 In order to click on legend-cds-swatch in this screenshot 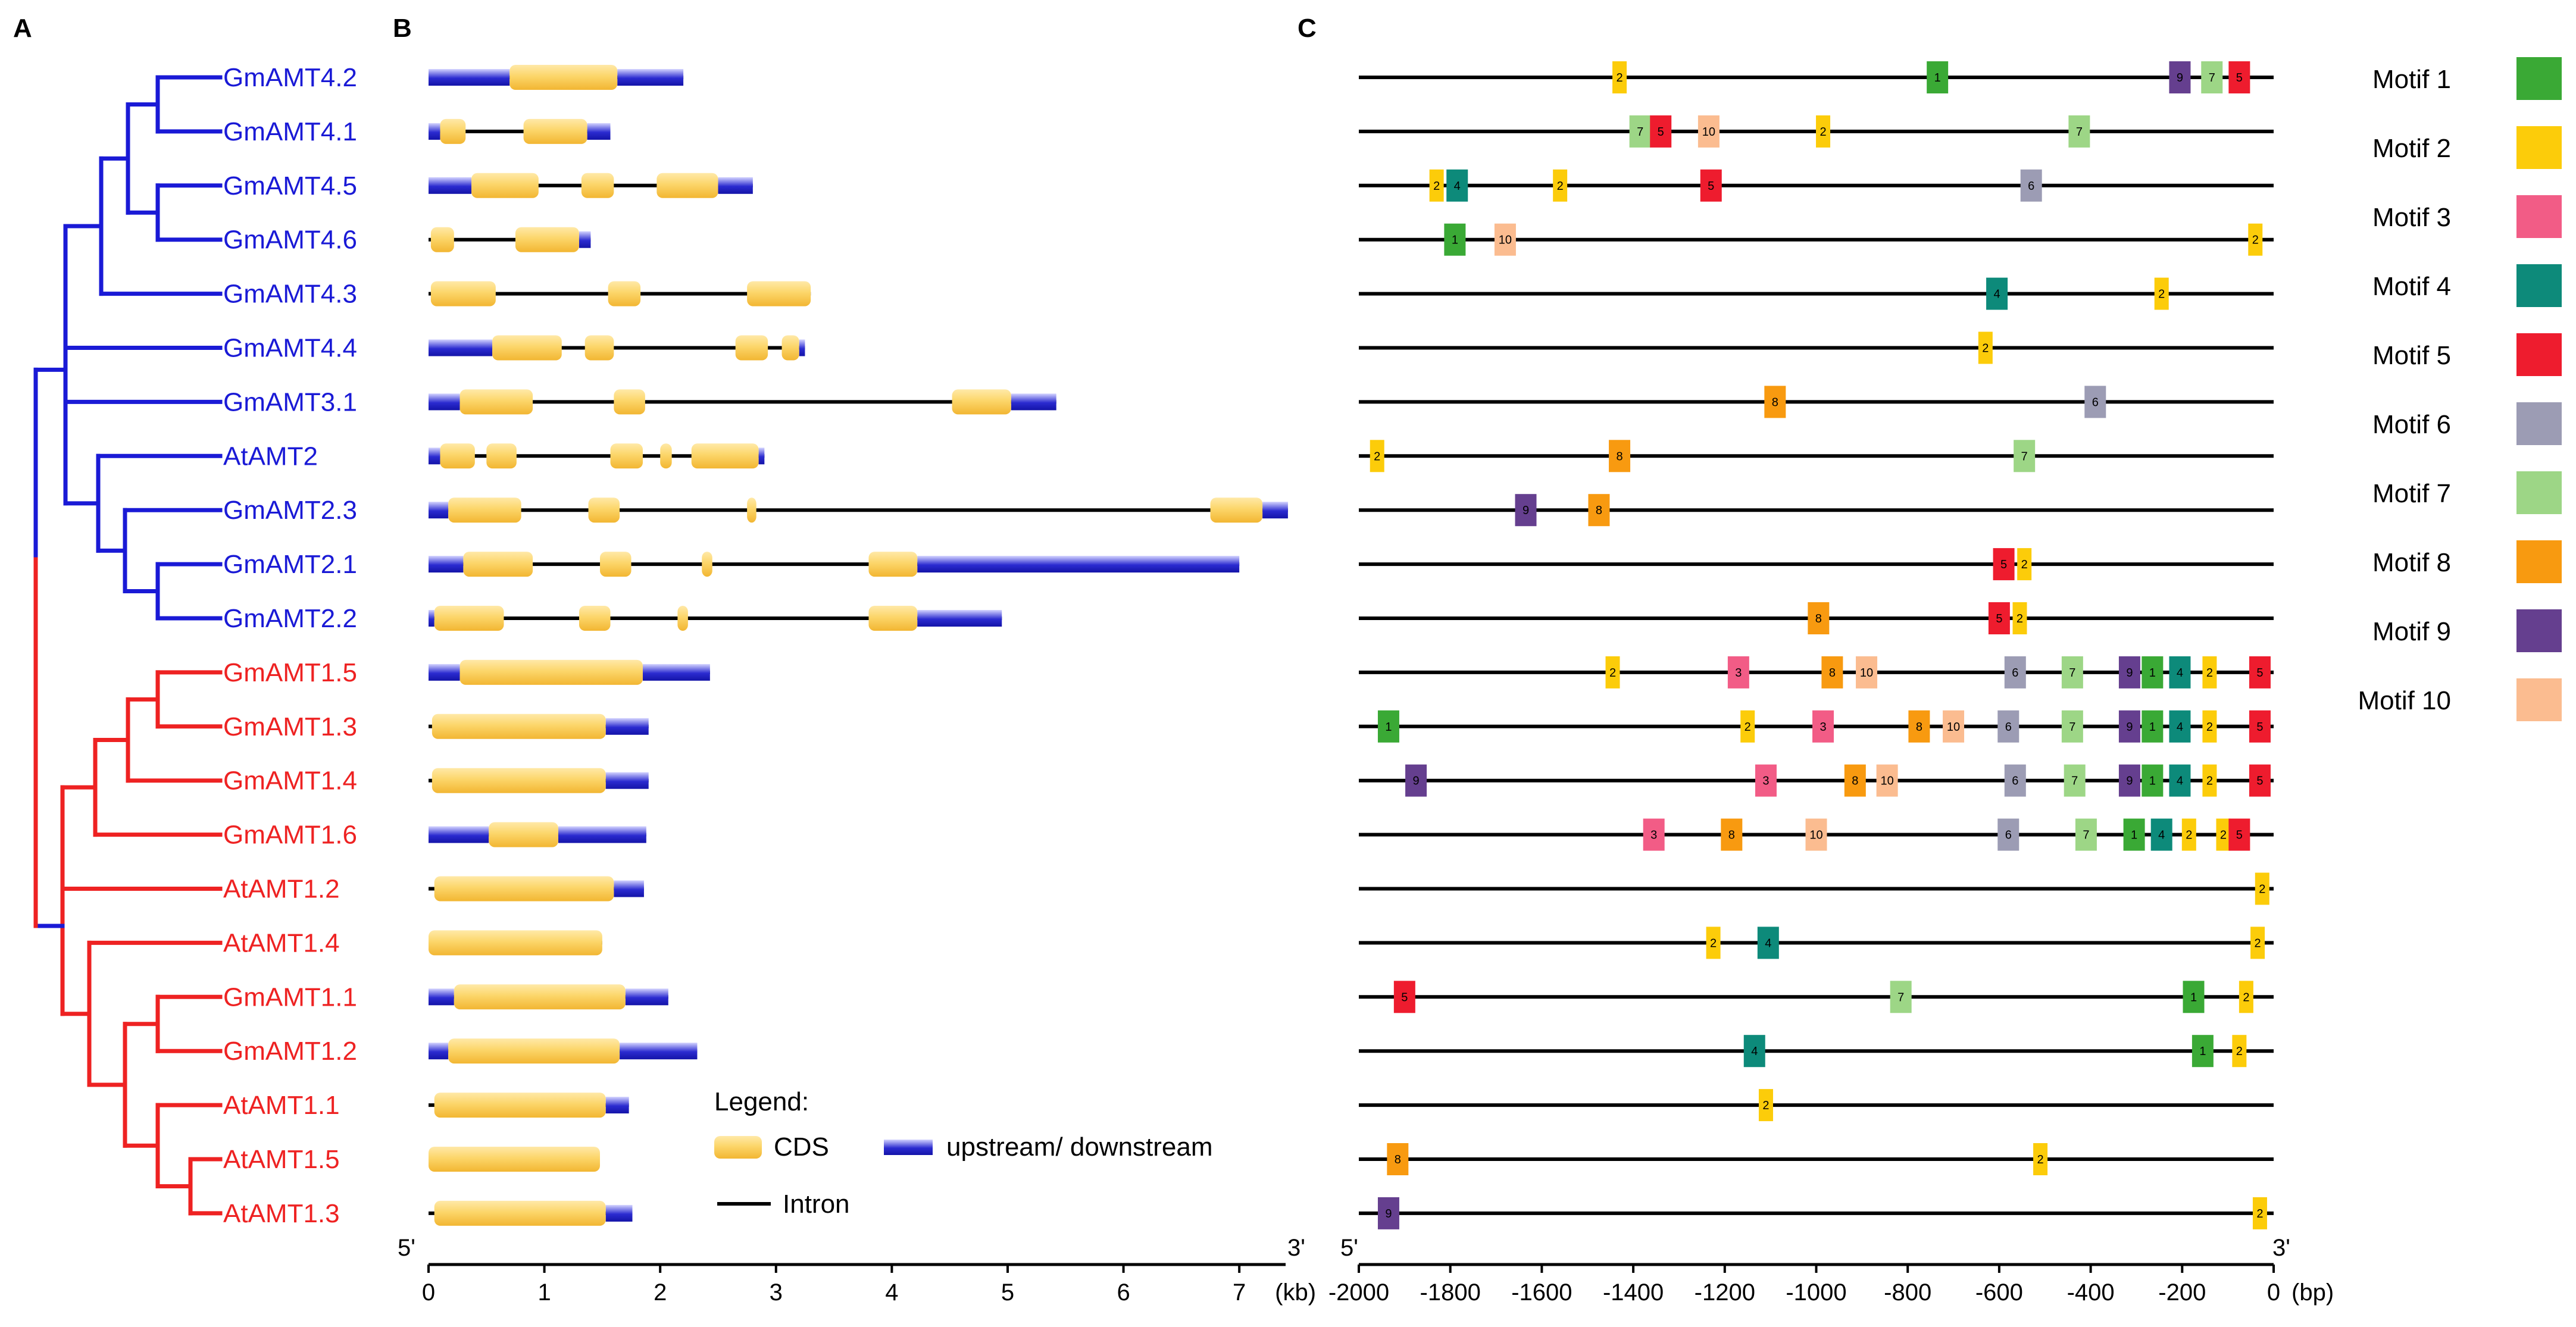, I will do `click(738, 1148)`.